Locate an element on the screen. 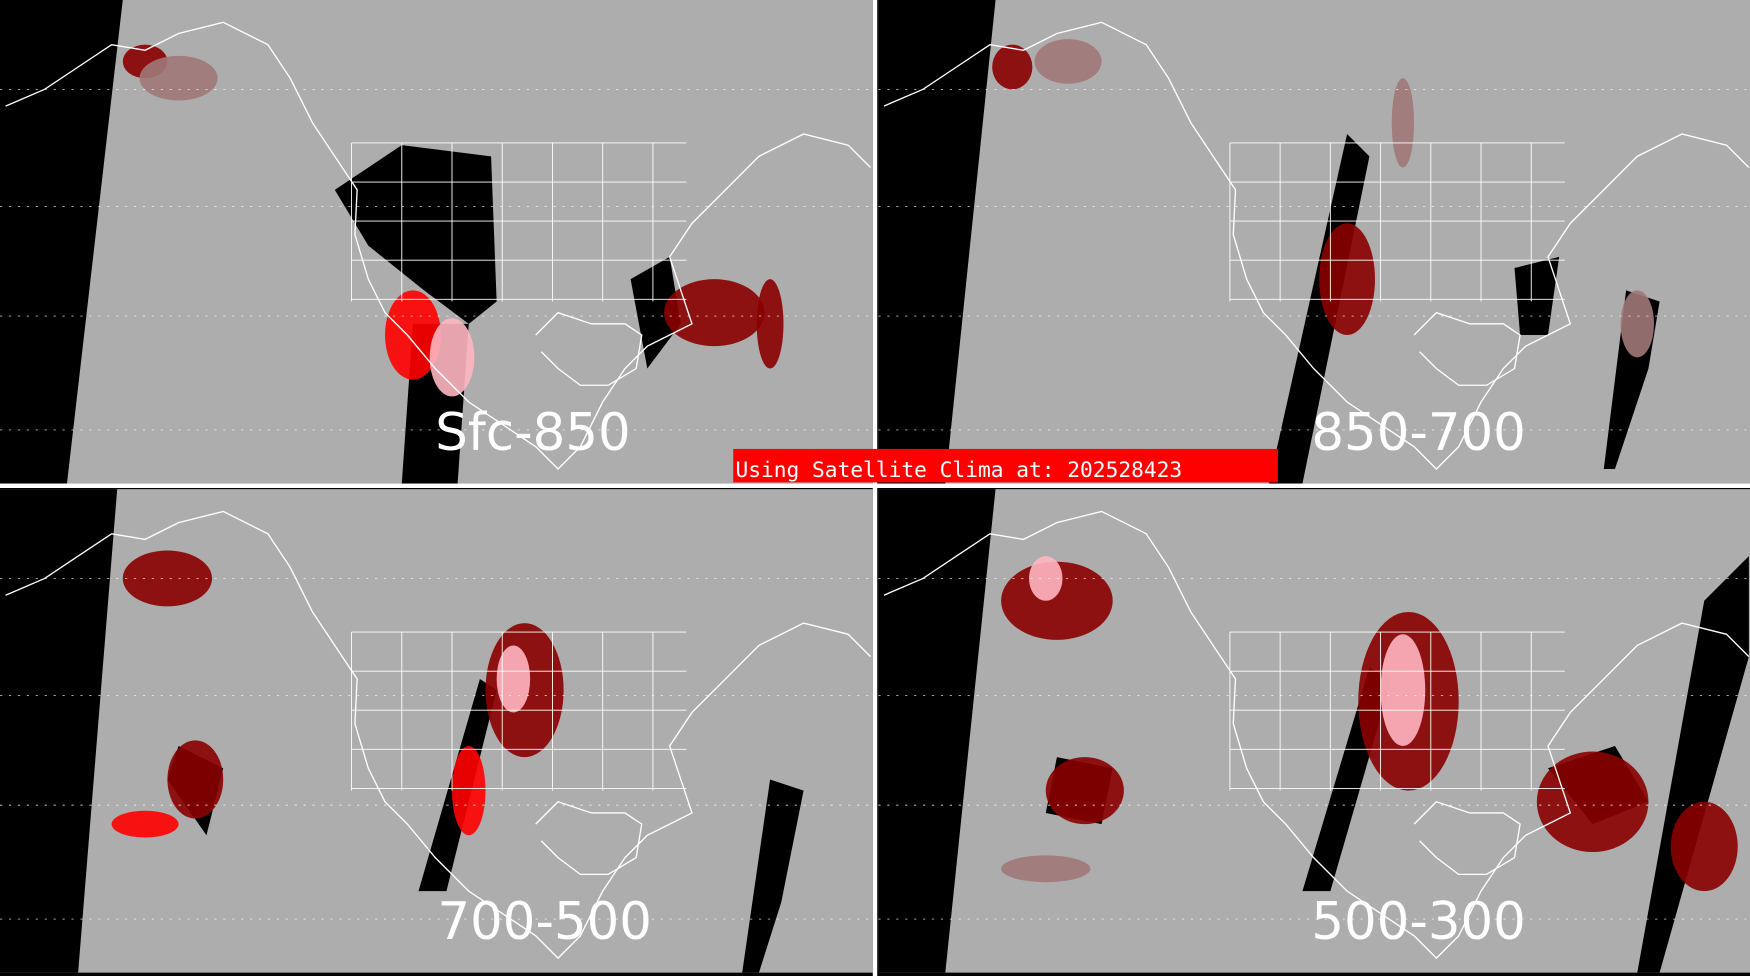  banner-background is located at coordinates (1005, 465).